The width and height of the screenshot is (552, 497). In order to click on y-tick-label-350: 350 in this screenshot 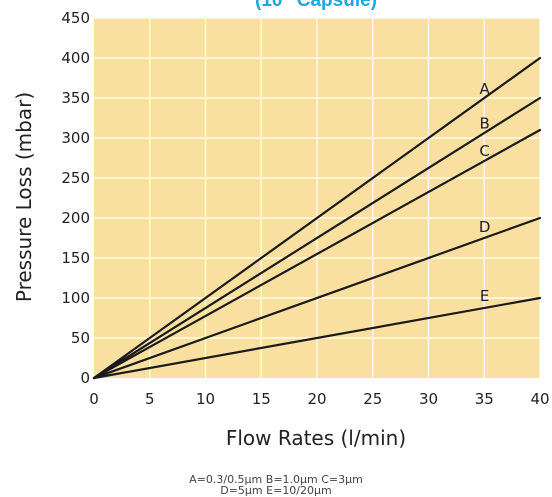, I will do `click(75, 98)`.